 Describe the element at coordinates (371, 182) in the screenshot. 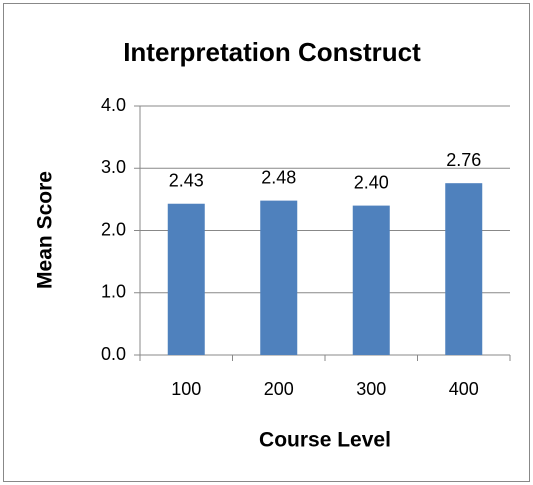

I see `data-label: 2.40` at that location.